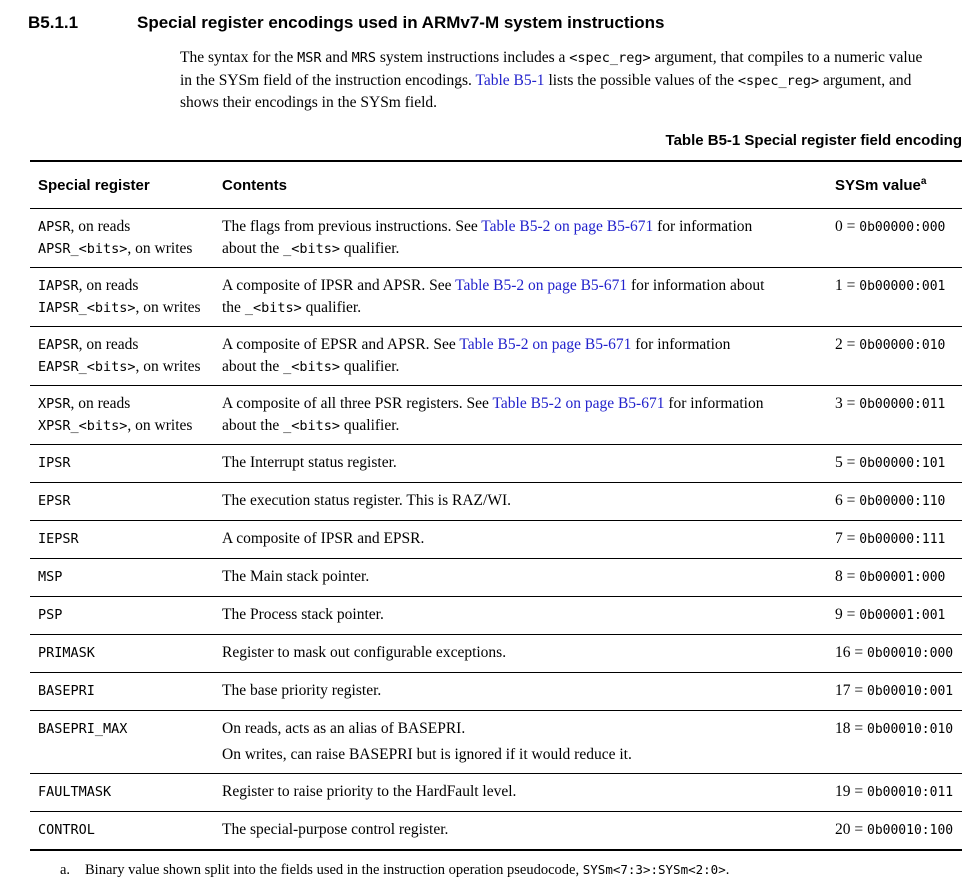 The height and width of the screenshot is (882, 980). I want to click on contents-cell: The base priority register., so click(528, 691).